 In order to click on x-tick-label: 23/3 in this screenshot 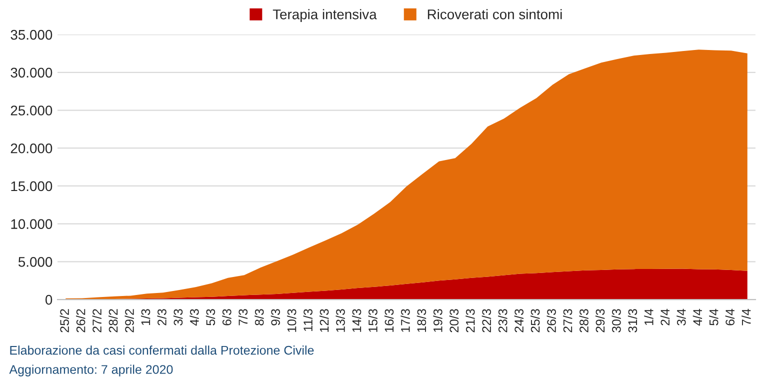, I will do `click(503, 320)`.